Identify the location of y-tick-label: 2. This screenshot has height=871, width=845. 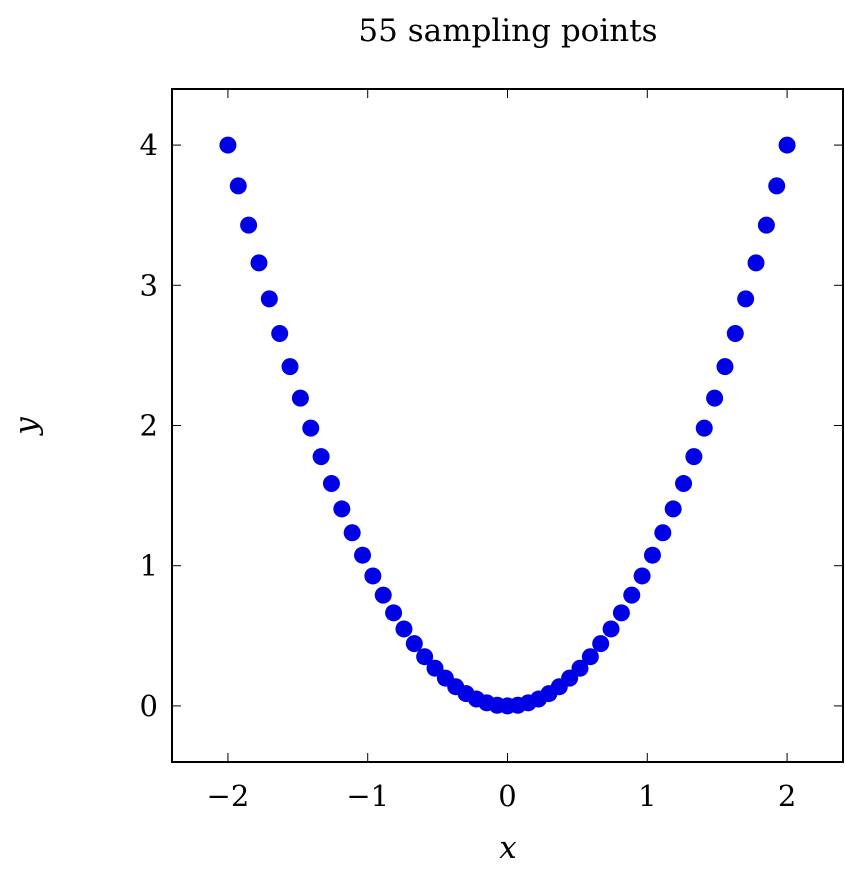
(149, 426).